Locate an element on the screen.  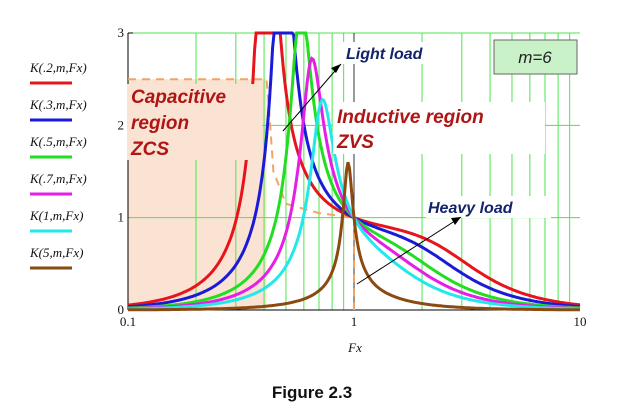
light-load-label-bg is located at coordinates (401, 53).